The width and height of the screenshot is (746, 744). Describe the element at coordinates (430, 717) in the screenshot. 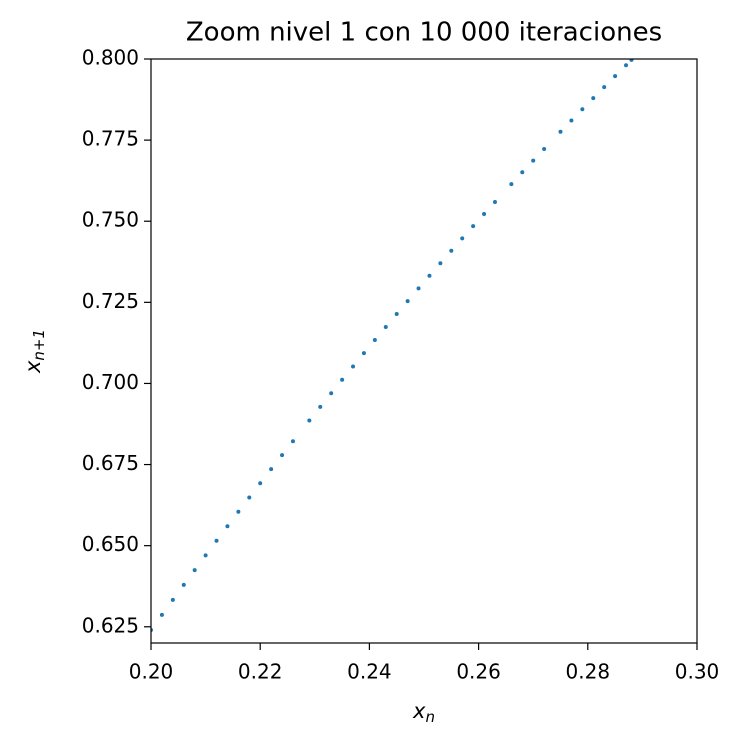

I see `x-label-subscript: n` at that location.